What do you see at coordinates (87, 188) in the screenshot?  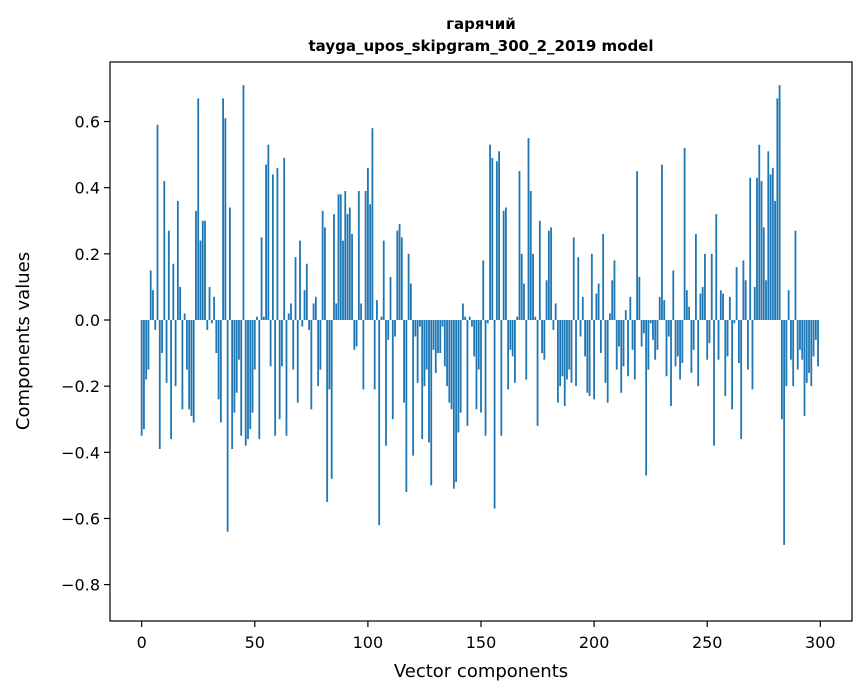 I see `y-tick-label: 0.4` at bounding box center [87, 188].